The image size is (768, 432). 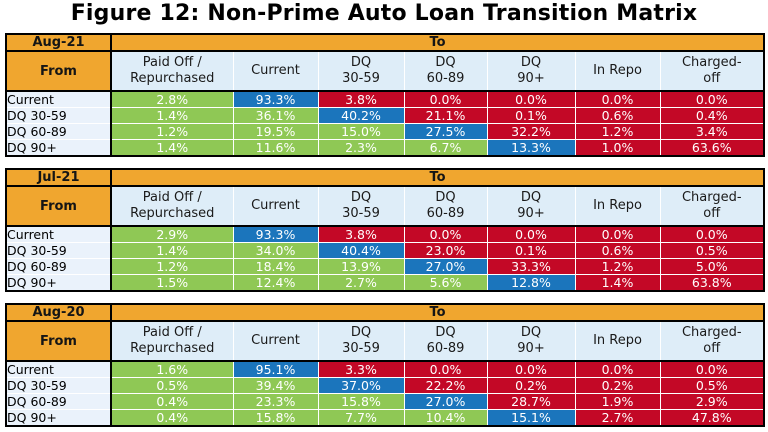 I want to click on matrix-cell: 93.3%, so click(x=275, y=99).